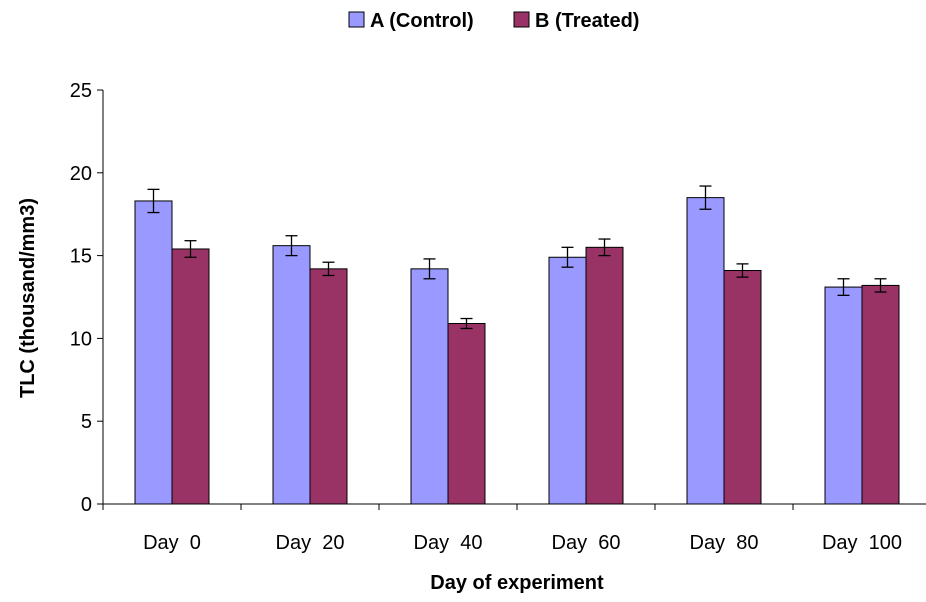 The width and height of the screenshot is (926, 602). I want to click on y-tick-label: 10, so click(81, 339).